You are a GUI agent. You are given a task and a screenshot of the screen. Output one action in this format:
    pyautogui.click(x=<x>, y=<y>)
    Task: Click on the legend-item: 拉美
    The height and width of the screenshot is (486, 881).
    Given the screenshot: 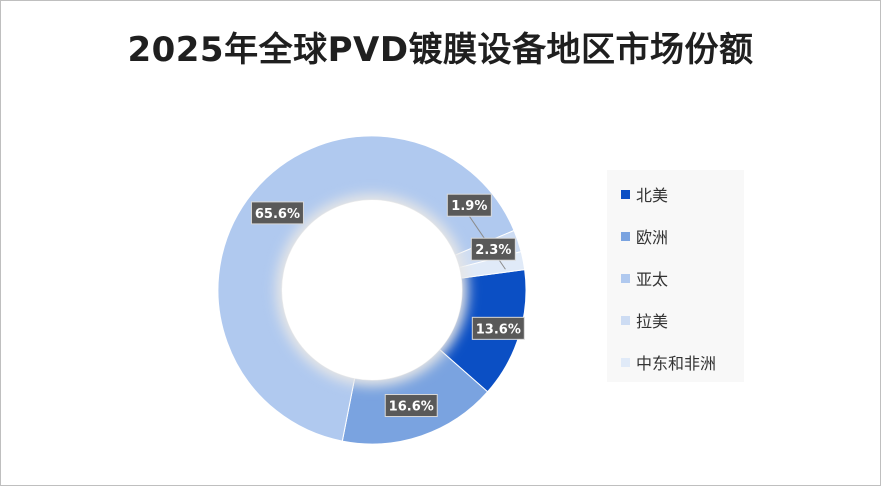 What is the action you would take?
    pyautogui.click(x=644, y=320)
    